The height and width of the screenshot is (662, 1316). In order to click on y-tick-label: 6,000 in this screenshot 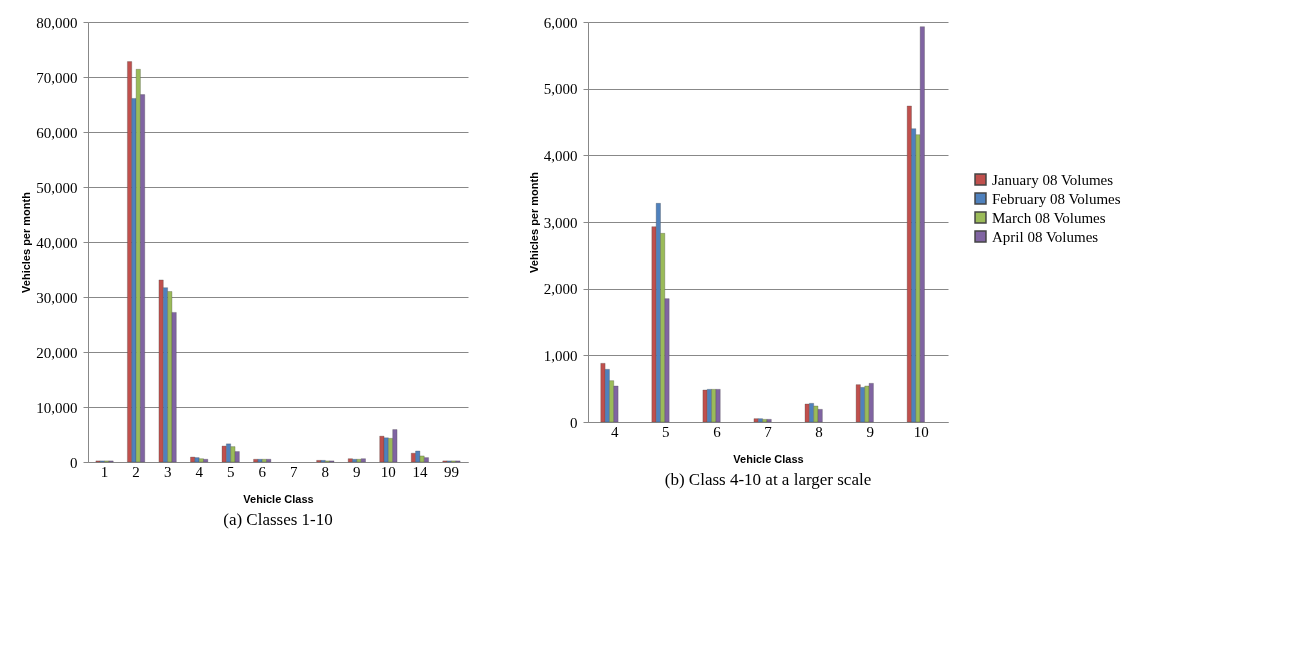, I will do `click(560, 22)`.